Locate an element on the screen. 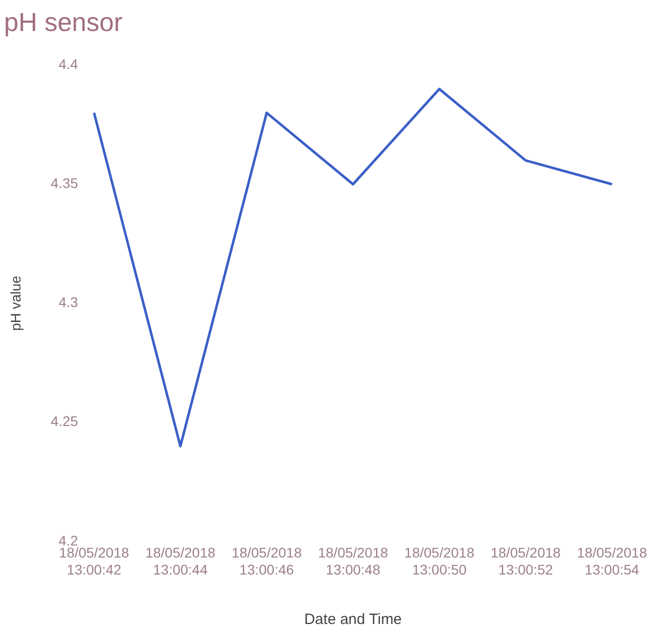  y-tick-label: 4.3 is located at coordinates (68, 302).